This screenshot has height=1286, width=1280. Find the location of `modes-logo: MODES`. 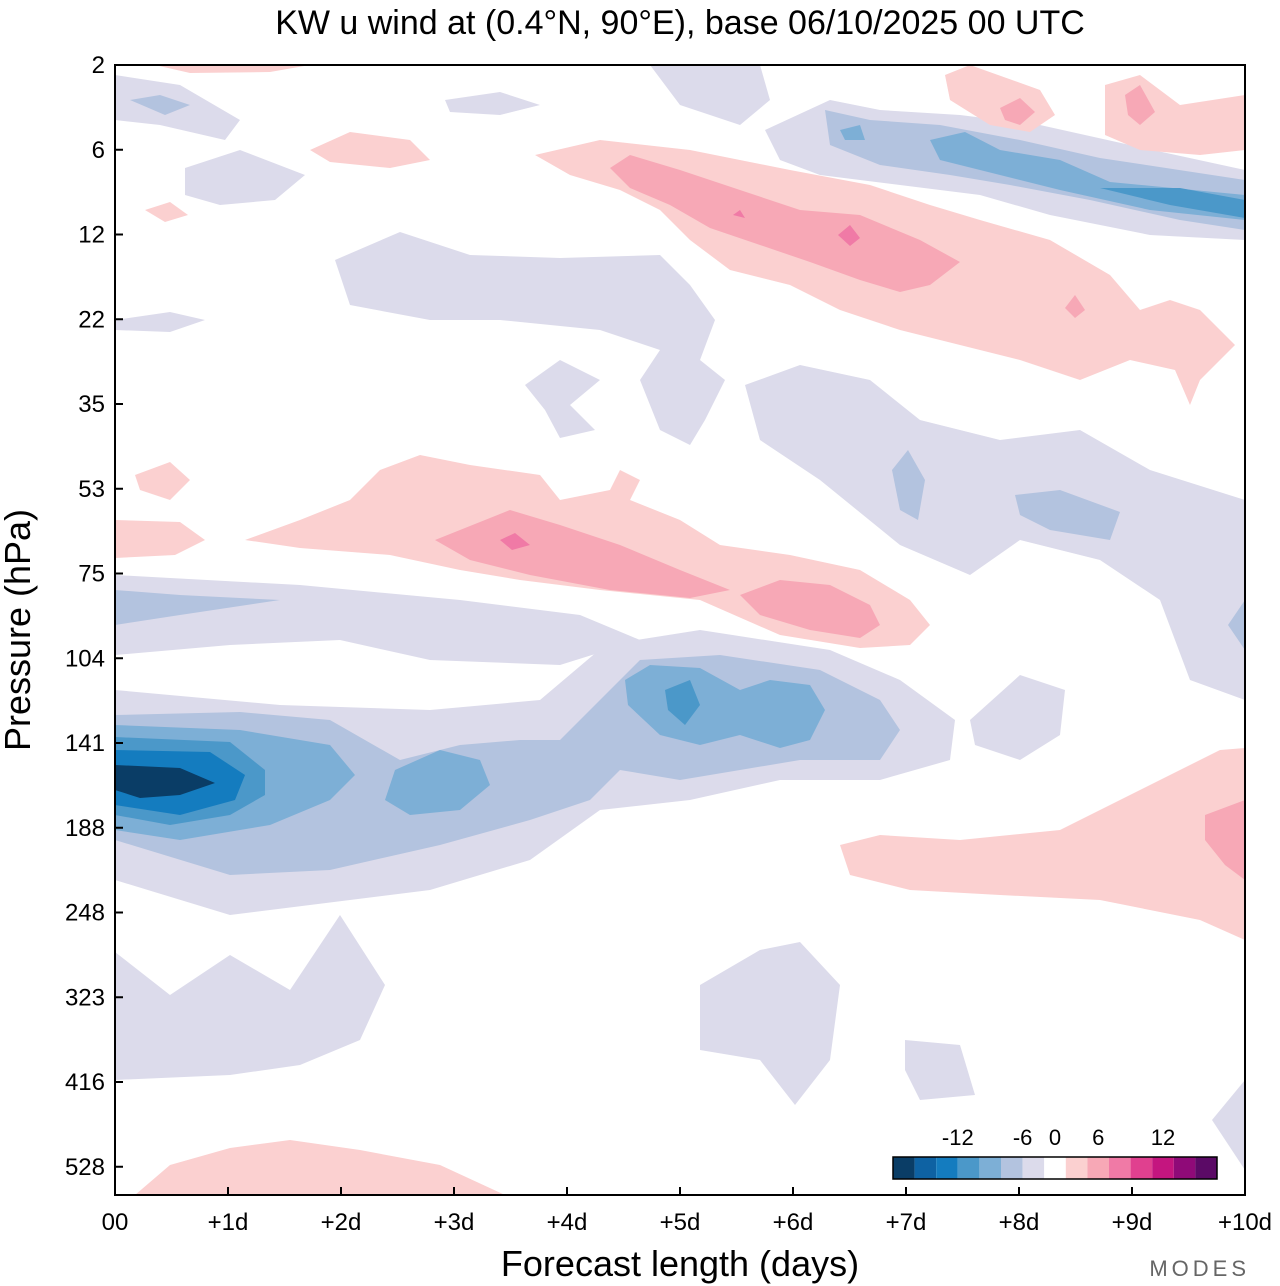

modes-logo: MODES is located at coordinates (1199, 1268).